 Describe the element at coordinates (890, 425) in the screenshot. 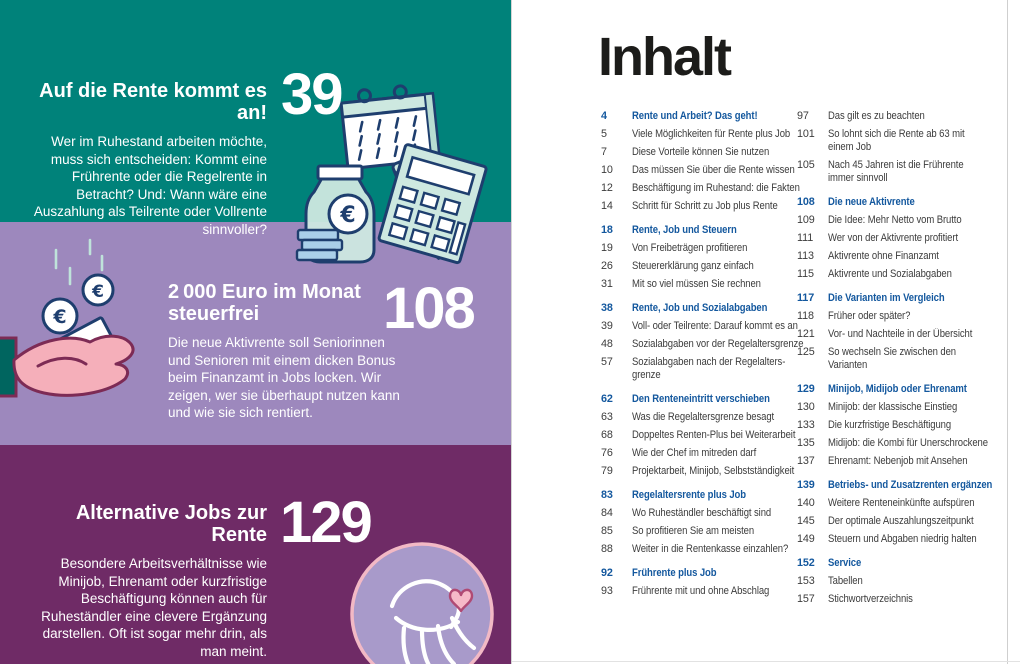

I see `toc-entry-label: Die kurzfristige Beschäftigung` at that location.